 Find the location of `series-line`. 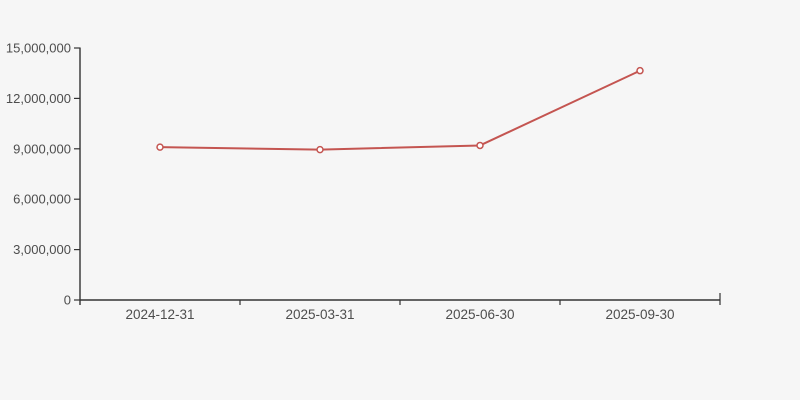

series-line is located at coordinates (400, 110).